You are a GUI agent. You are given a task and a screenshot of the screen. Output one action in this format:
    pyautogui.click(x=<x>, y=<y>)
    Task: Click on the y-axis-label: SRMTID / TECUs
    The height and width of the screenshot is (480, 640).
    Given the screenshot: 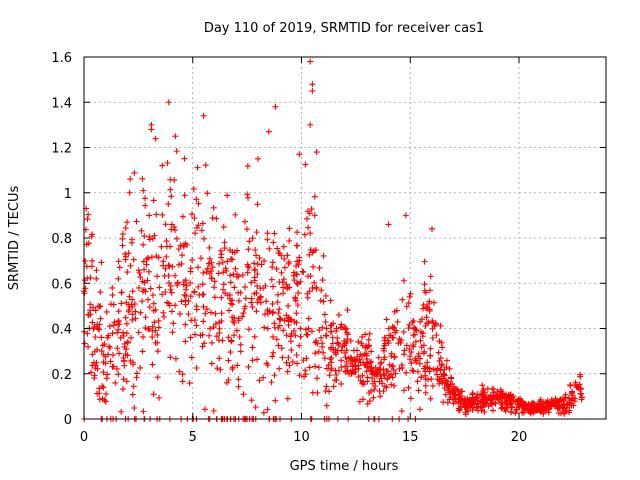 What is the action you would take?
    pyautogui.click(x=14, y=238)
    